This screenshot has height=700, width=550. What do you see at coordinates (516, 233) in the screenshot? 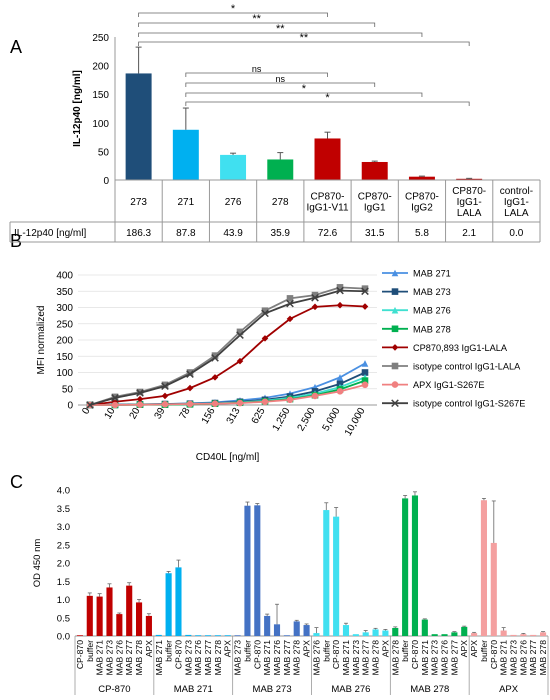
I see `table-value-a: 0.0` at bounding box center [516, 233].